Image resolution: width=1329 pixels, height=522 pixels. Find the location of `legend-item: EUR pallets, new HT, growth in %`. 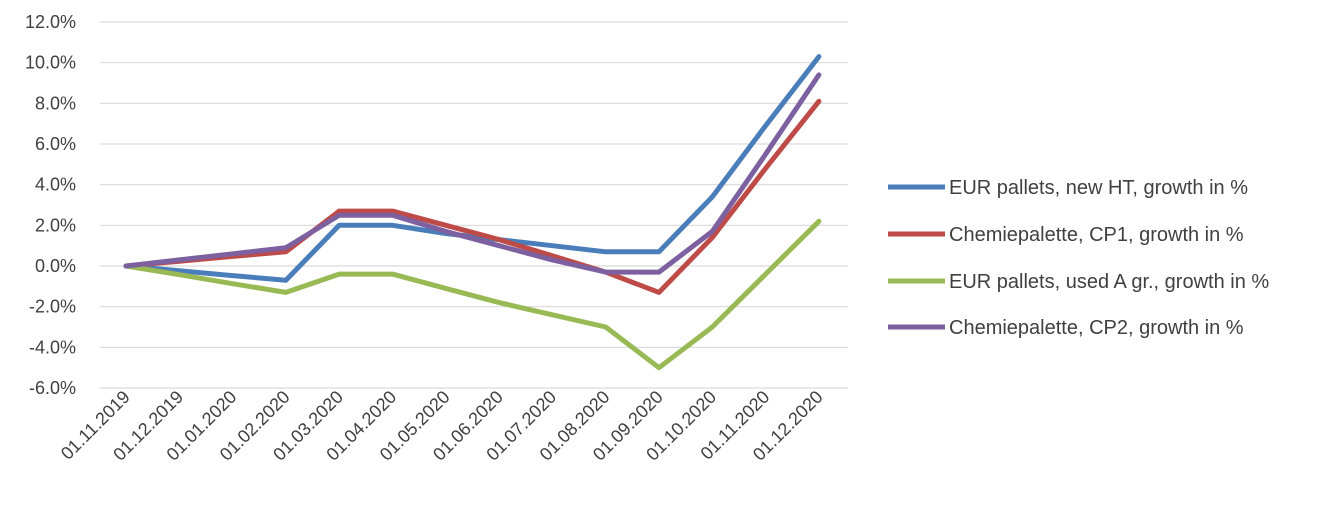

legend-item: EUR pallets, new HT, growth in % is located at coordinates (1068, 188).